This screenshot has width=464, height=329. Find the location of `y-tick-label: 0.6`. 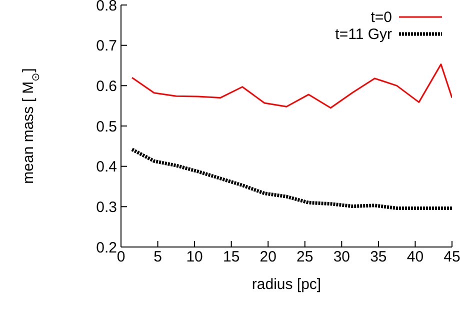

y-tick-label: 0.6 is located at coordinates (106, 86).